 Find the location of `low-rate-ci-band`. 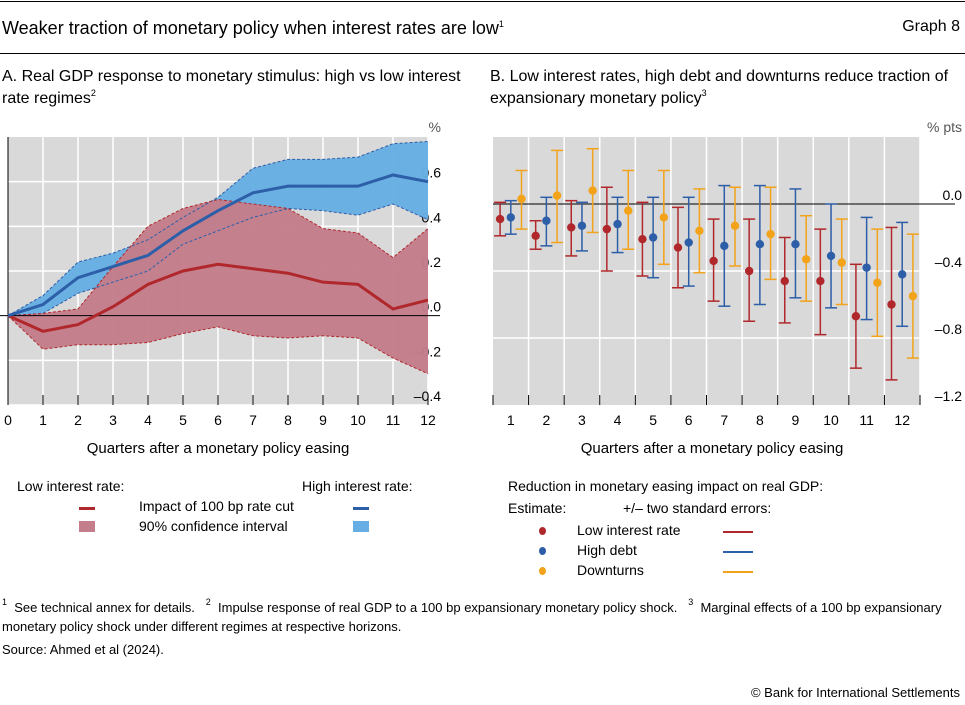

low-rate-ci-band is located at coordinates (218, 286).